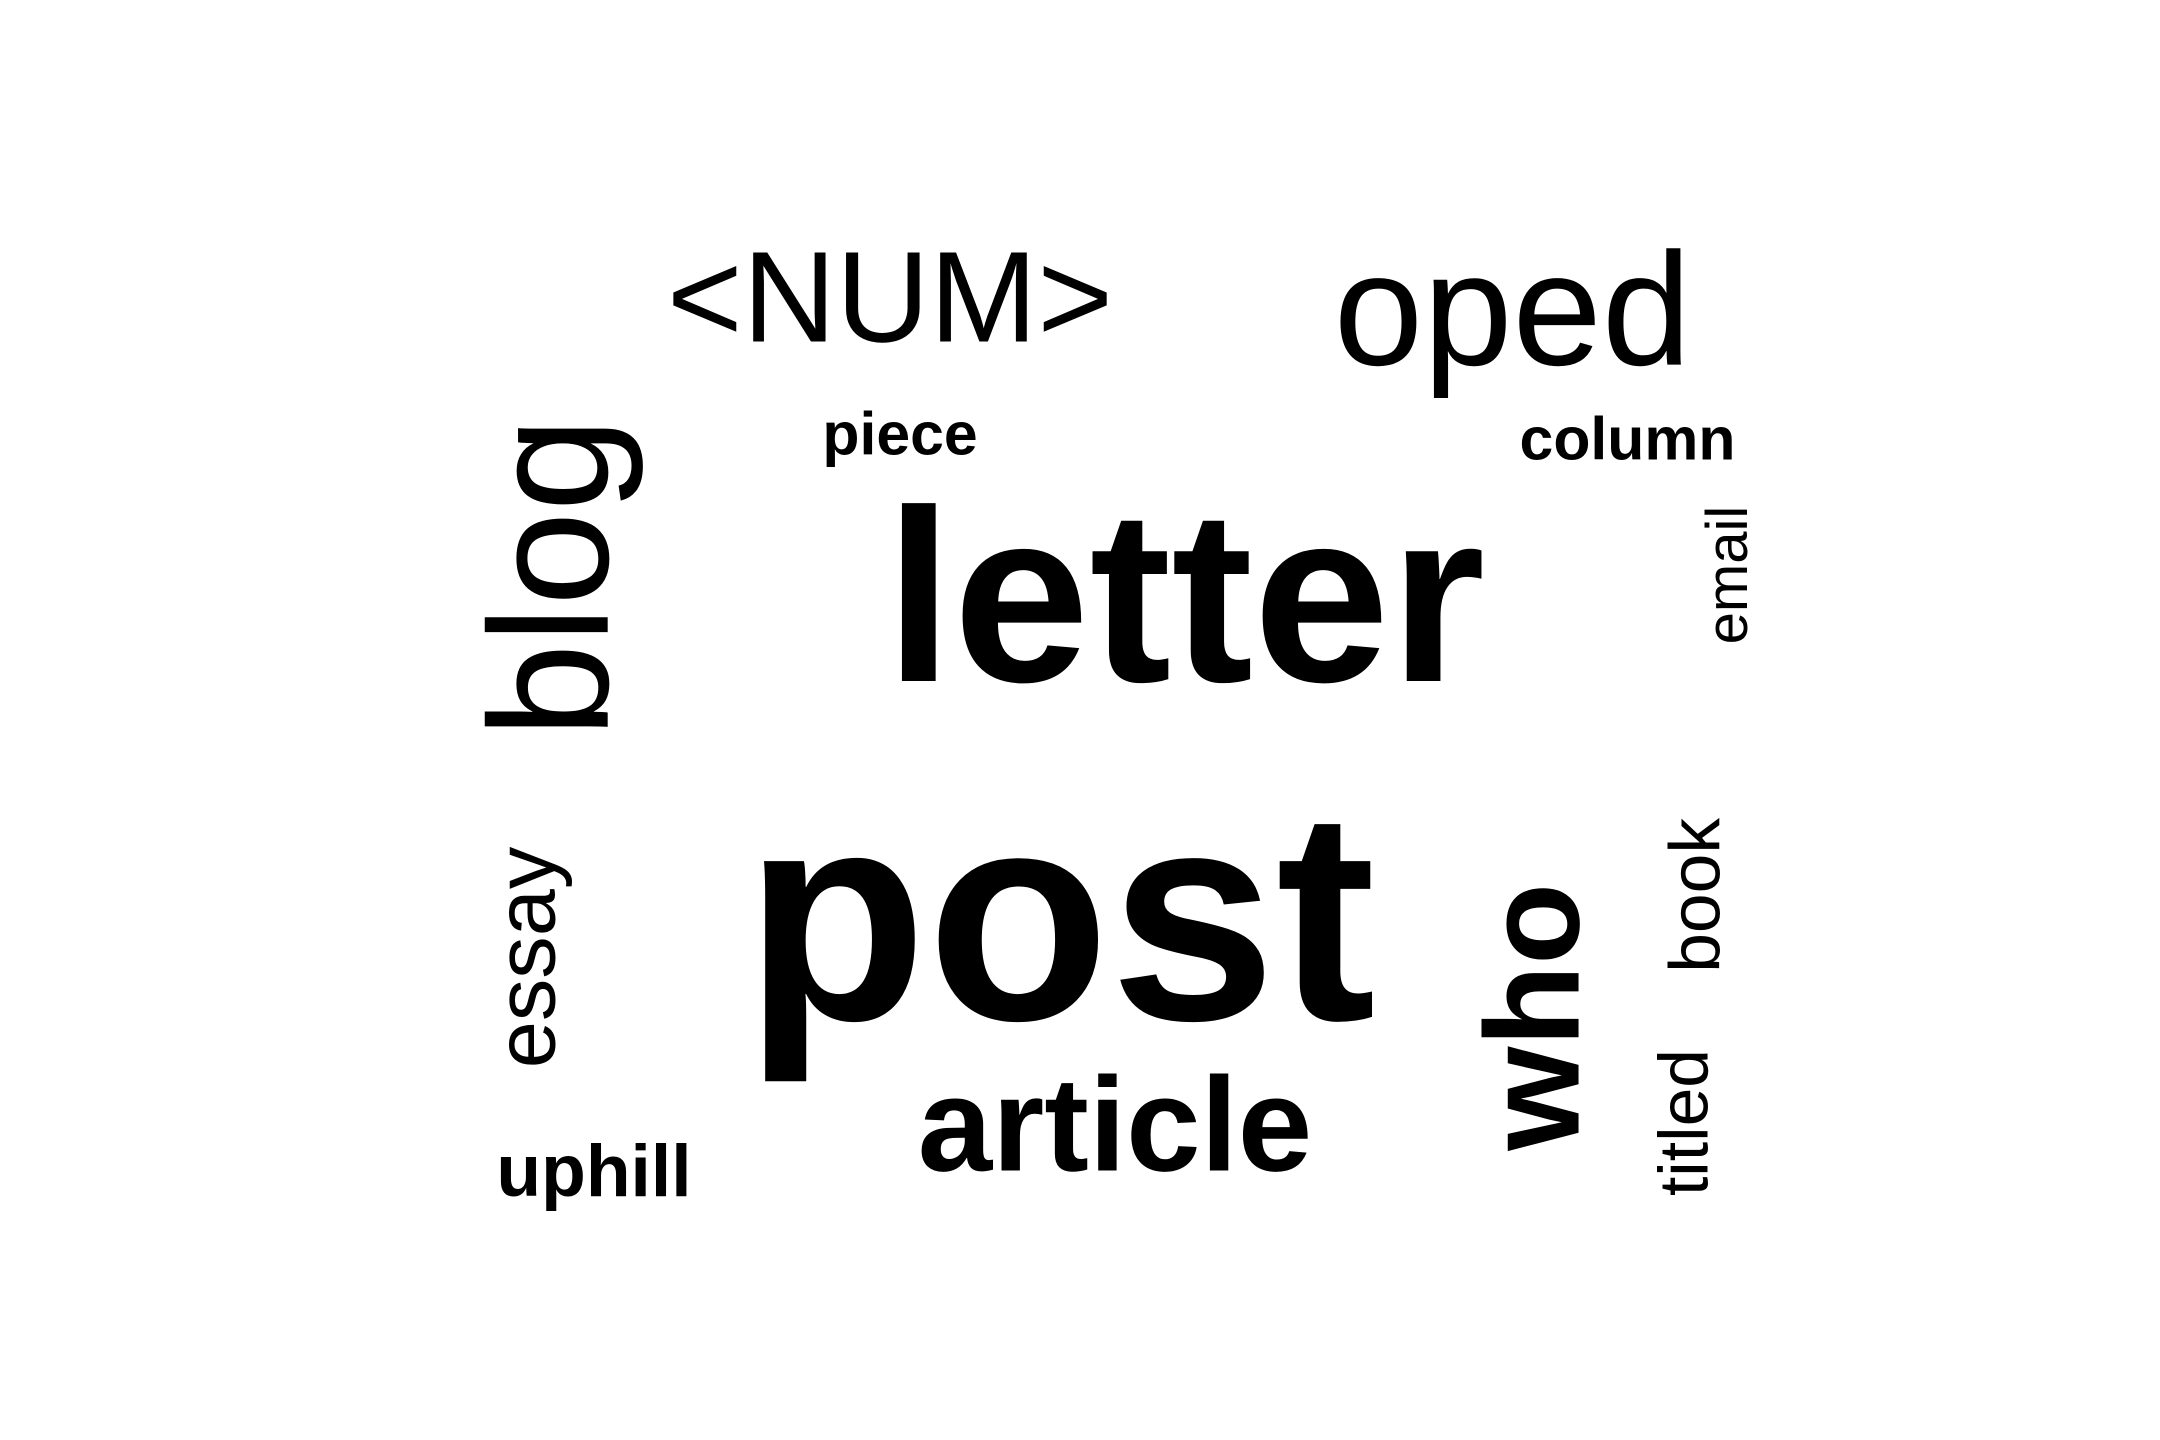 This screenshot has height=1440, width=2160. What do you see at coordinates (1185, 597) in the screenshot?
I see `word-letter: letter` at bounding box center [1185, 597].